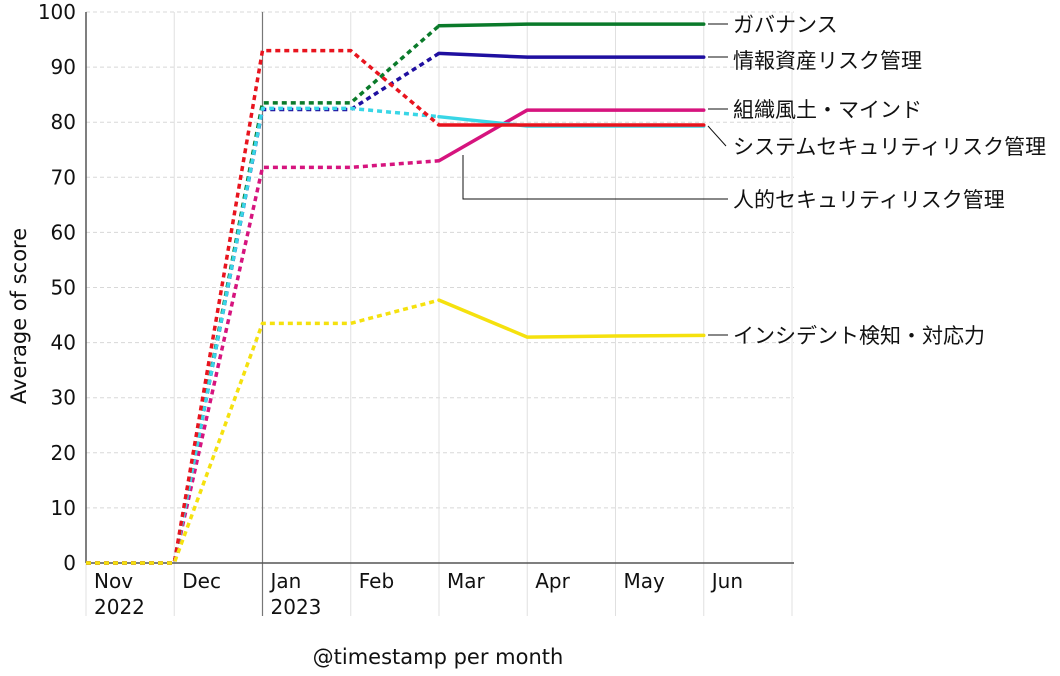 This screenshot has width=1060, height=676. What do you see at coordinates (63, 232) in the screenshot?
I see `y-tick-label: 60` at bounding box center [63, 232].